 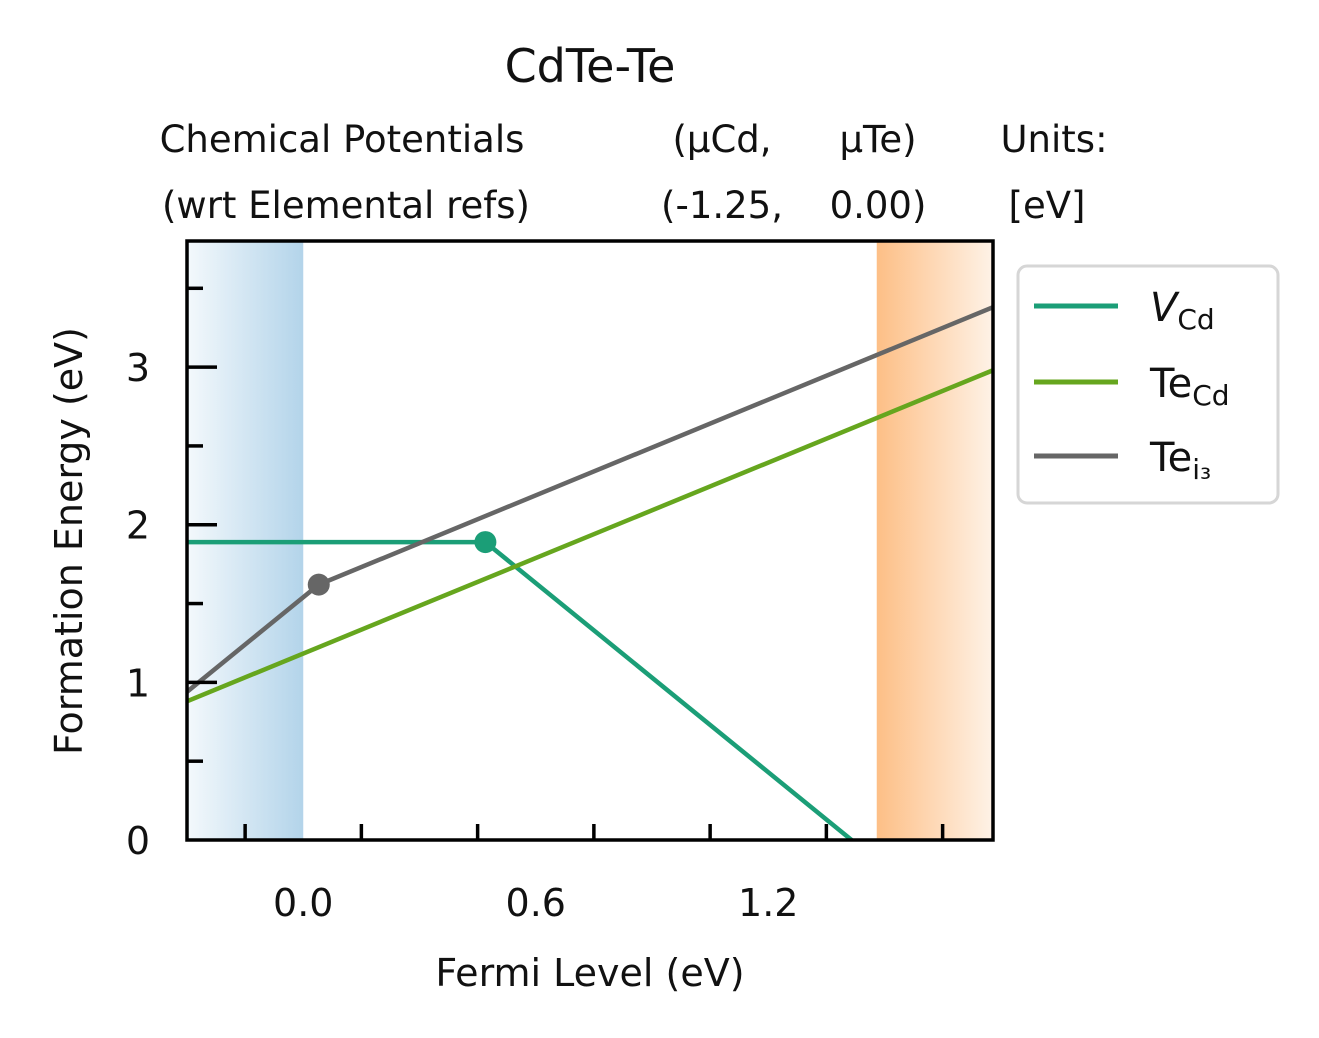 I want to click on chart-title: CdTe-Te, so click(x=590, y=66).